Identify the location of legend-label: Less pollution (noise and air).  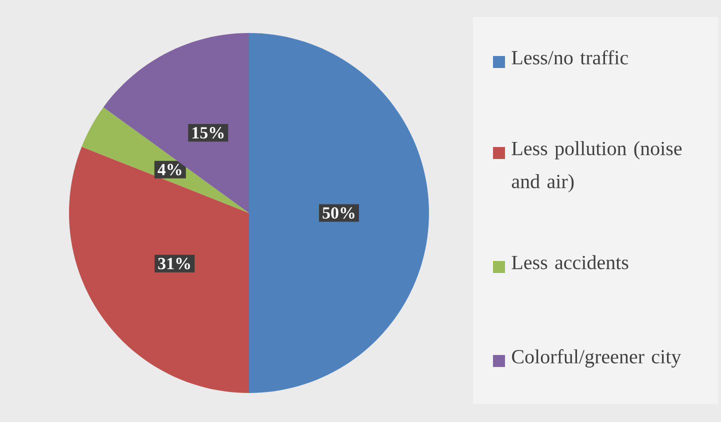
(597, 166).